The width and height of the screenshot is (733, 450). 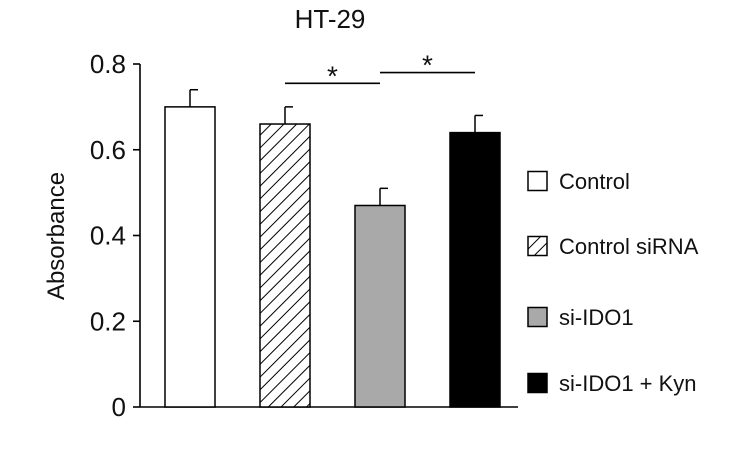 What do you see at coordinates (380, 70) in the screenshot?
I see `significance-annotations: * *` at bounding box center [380, 70].